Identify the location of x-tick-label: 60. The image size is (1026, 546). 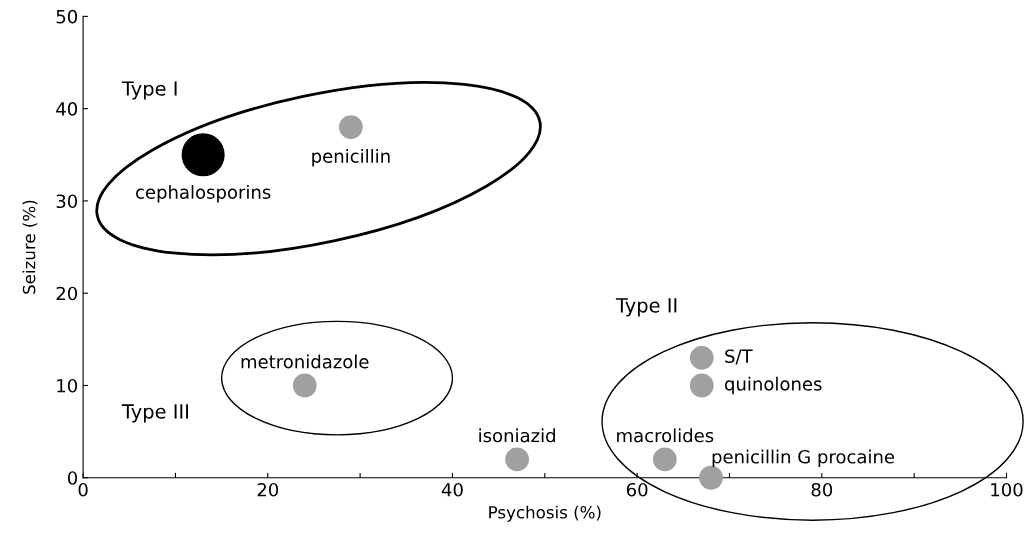
(637, 489).